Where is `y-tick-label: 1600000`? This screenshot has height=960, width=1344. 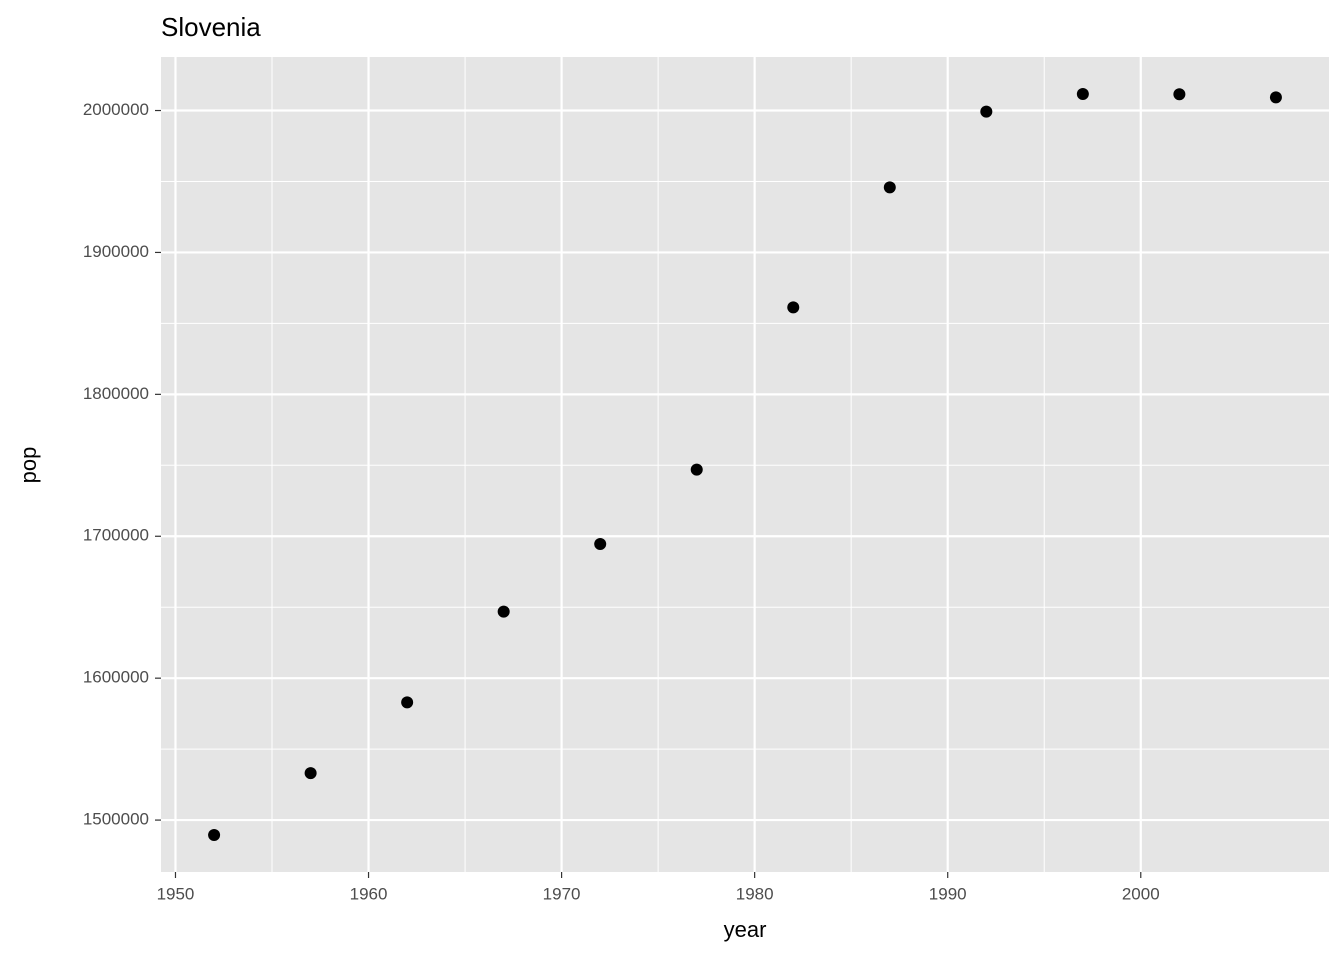 y-tick-label: 1600000 is located at coordinates (116, 677).